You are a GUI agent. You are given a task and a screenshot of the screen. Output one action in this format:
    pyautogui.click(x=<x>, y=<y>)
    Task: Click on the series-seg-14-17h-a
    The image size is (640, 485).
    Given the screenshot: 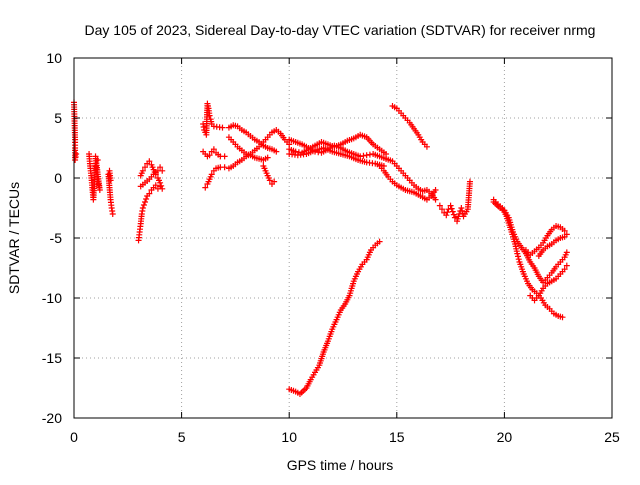 What is the action you would take?
    pyautogui.click(x=411, y=179)
    